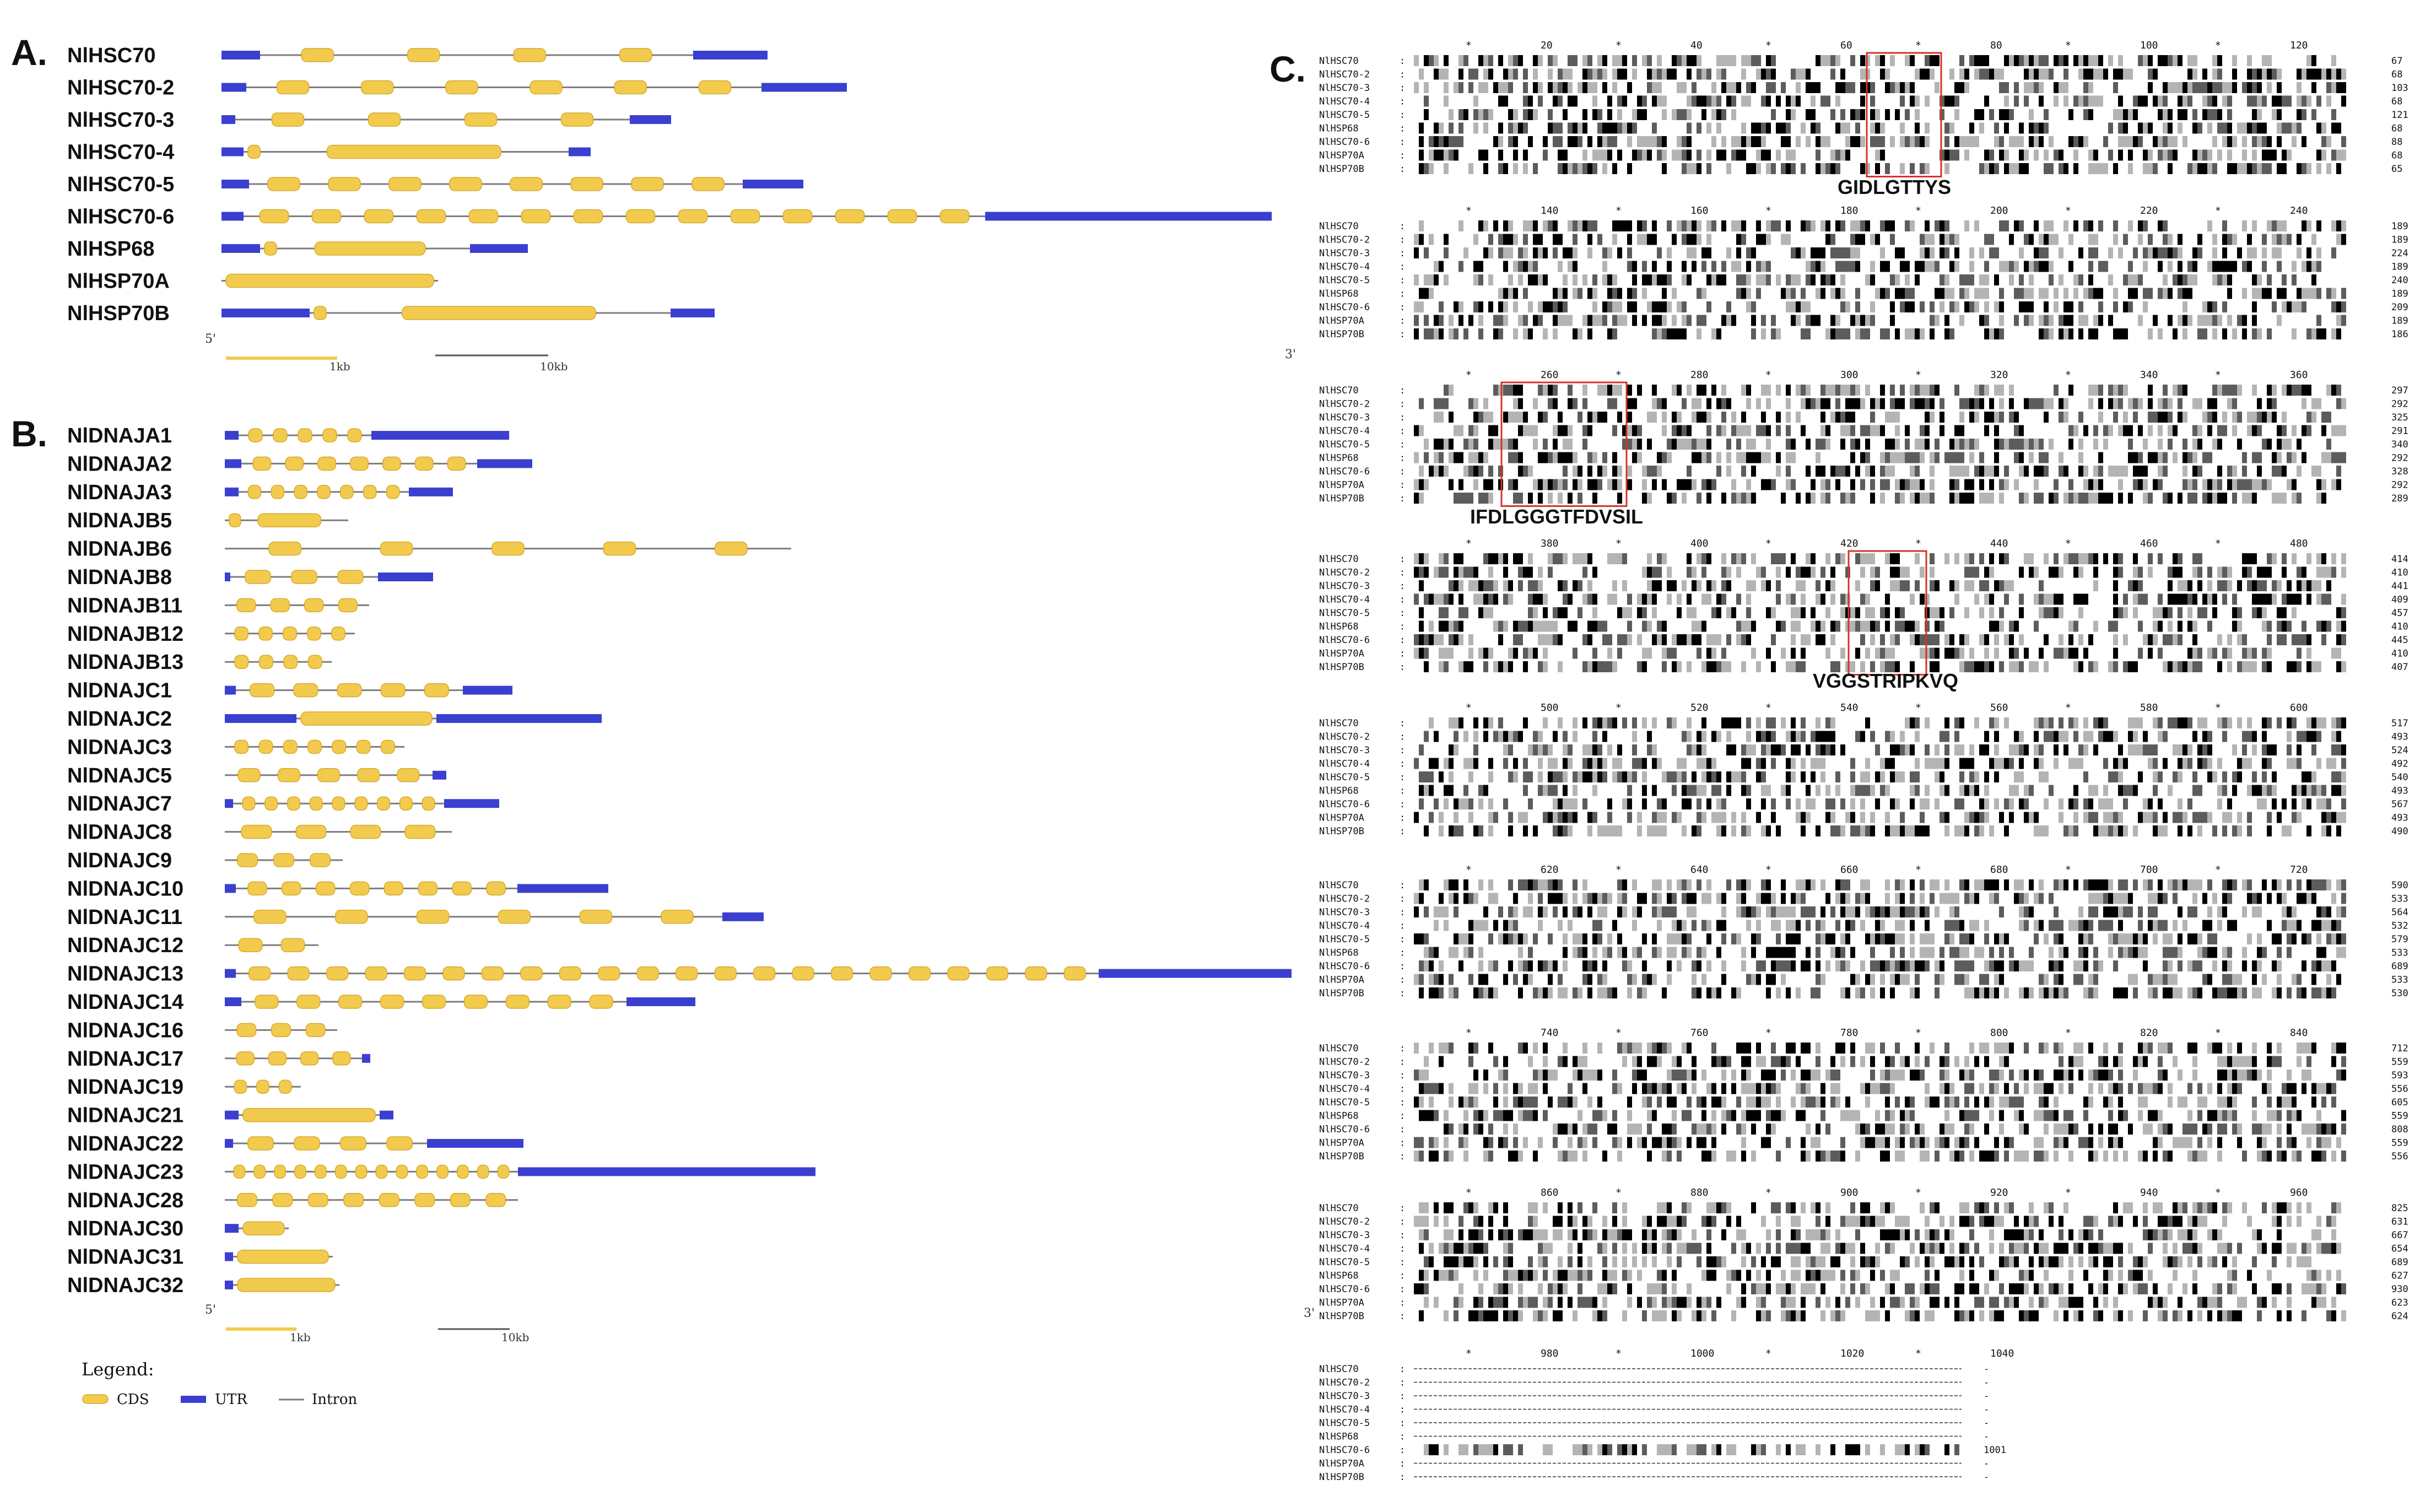 The width and height of the screenshot is (2431, 1512). What do you see at coordinates (2068, 543) in the screenshot?
I see `ruler-tick: *` at bounding box center [2068, 543].